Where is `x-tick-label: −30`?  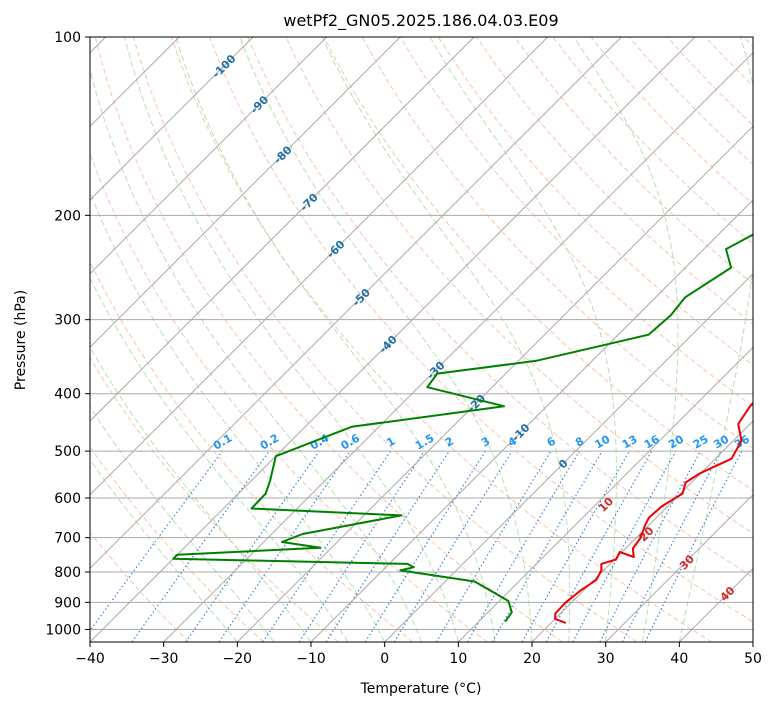 x-tick-label: −30 is located at coordinates (164, 659).